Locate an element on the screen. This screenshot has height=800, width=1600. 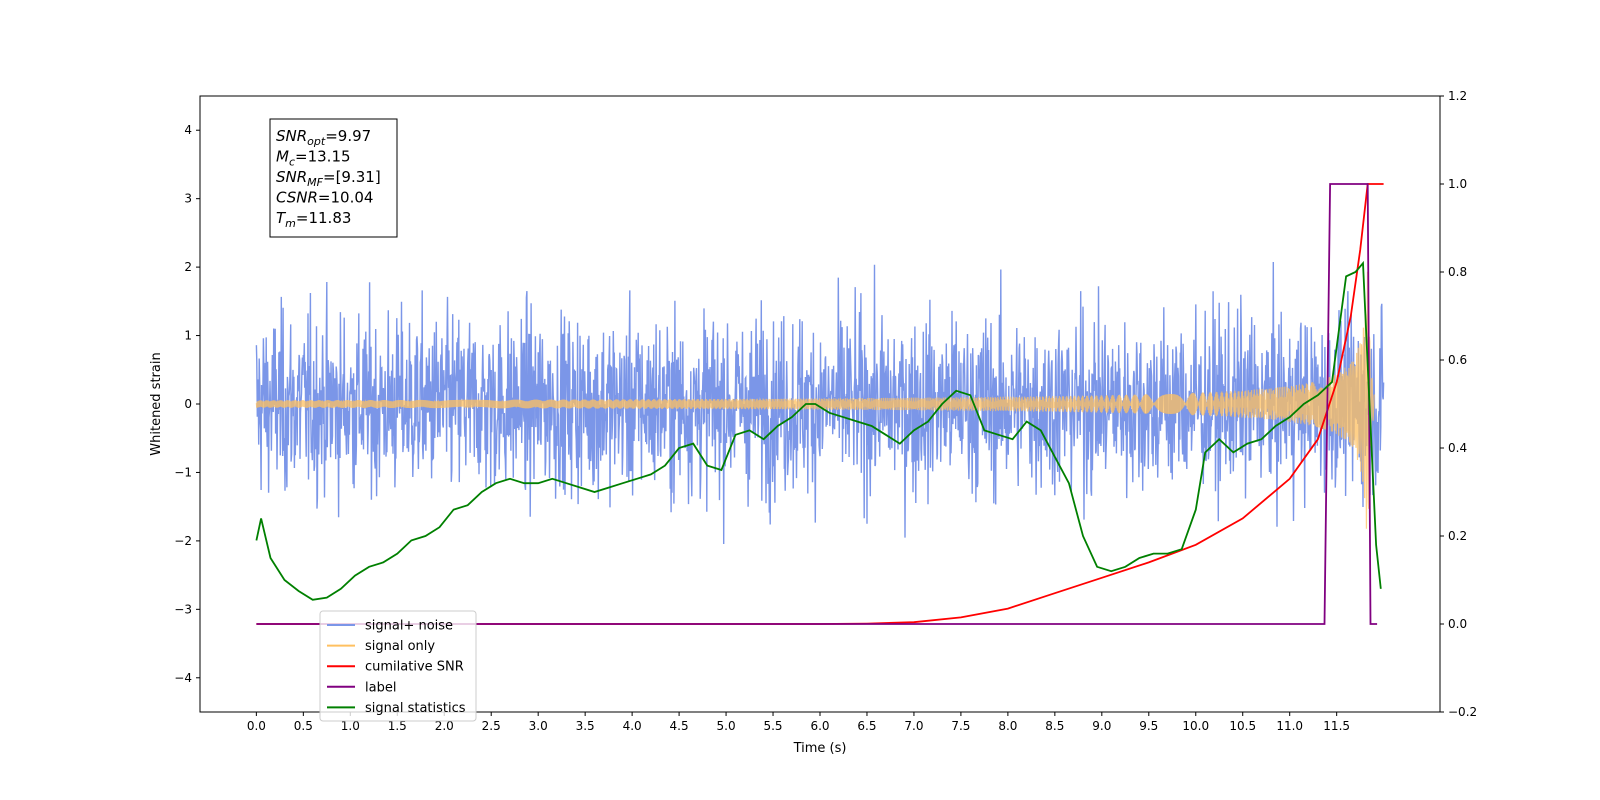
x-tick-label: 3.0 is located at coordinates (538, 726).